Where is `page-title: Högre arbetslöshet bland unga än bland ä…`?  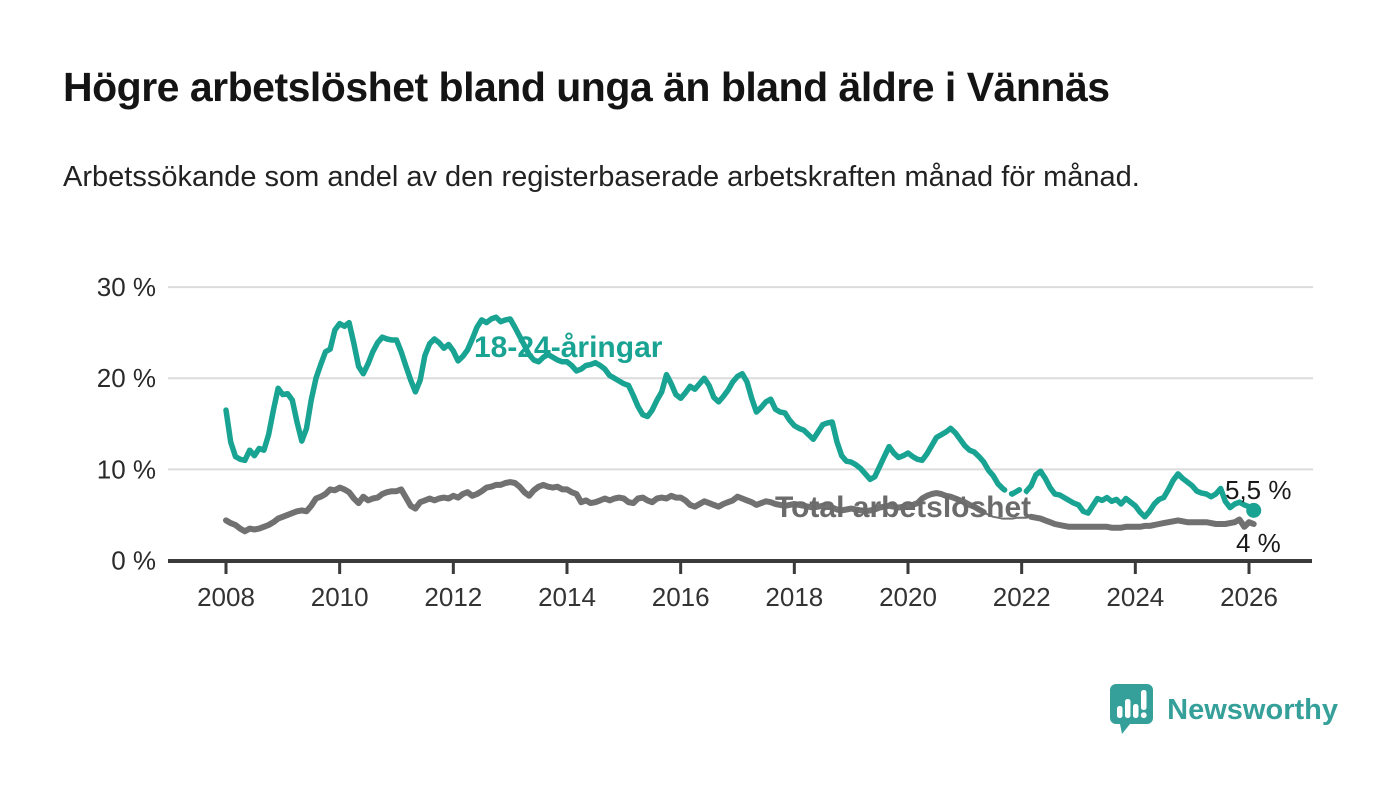
page-title: Högre arbetslöshet bland unga än bland ä… is located at coordinates (586, 87).